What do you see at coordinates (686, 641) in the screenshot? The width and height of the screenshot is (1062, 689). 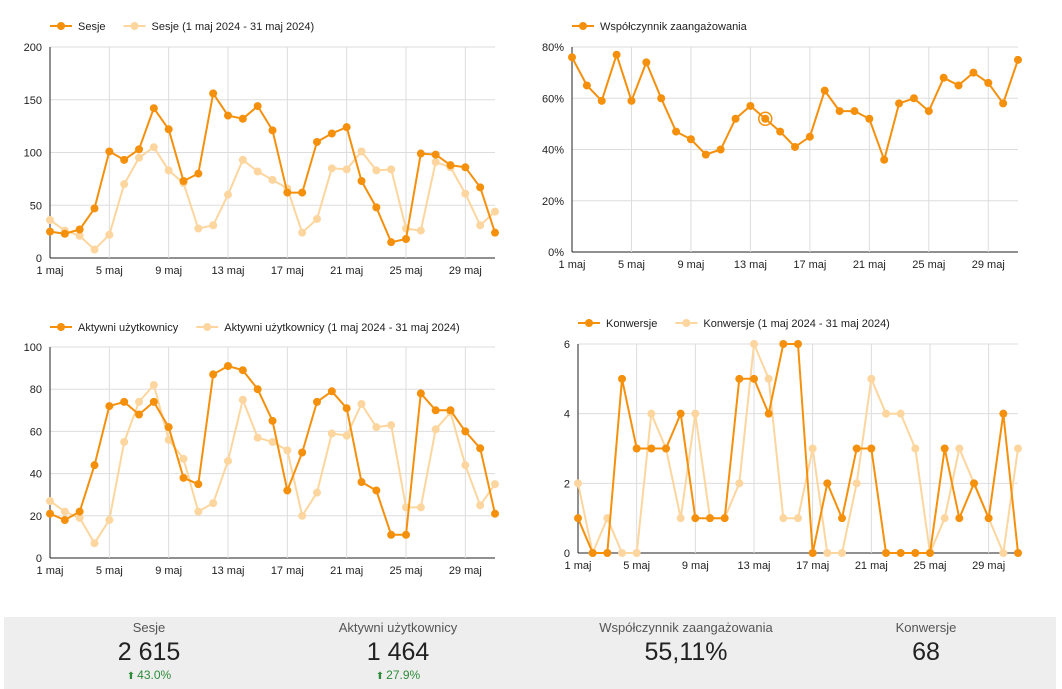 I see `scorecard-engagement-rate: Współczynnik zaangażowania 55,11%` at bounding box center [686, 641].